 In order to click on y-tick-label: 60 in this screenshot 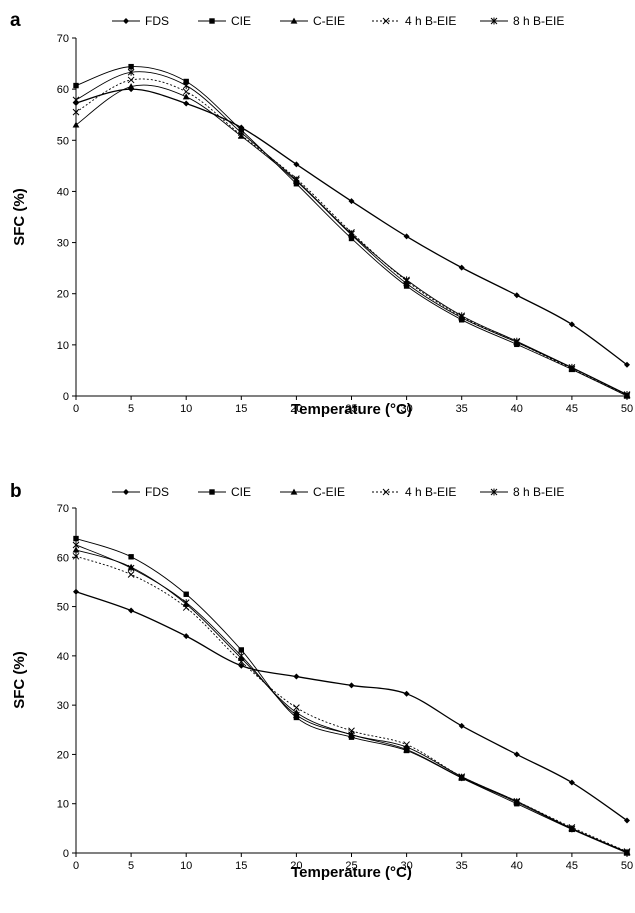, I will do `click(63, 558)`.